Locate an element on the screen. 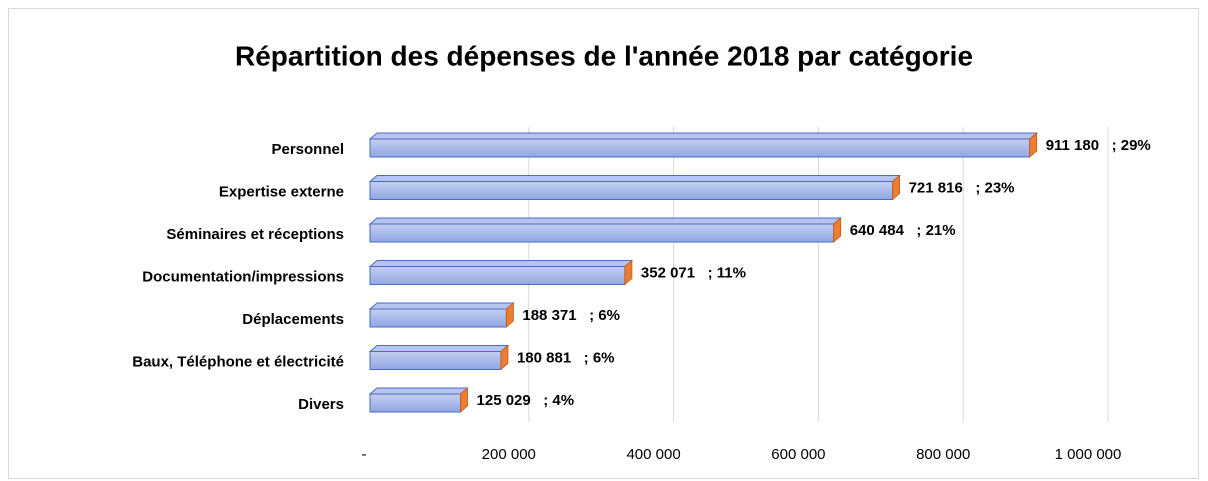 This screenshot has width=1208, height=481. x-tick-label: 400 000 is located at coordinates (653, 454).